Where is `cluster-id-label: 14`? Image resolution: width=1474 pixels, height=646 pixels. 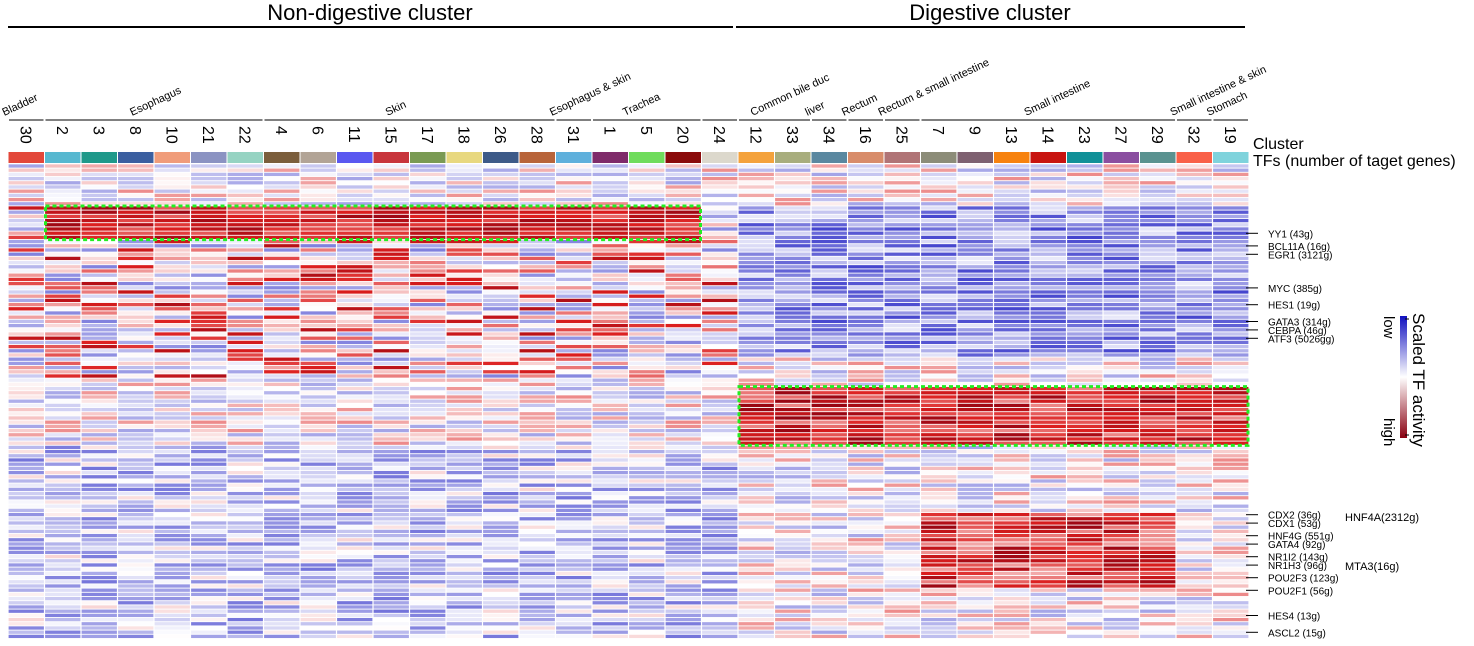
cluster-id-label: 14 is located at coordinates (1046, 135).